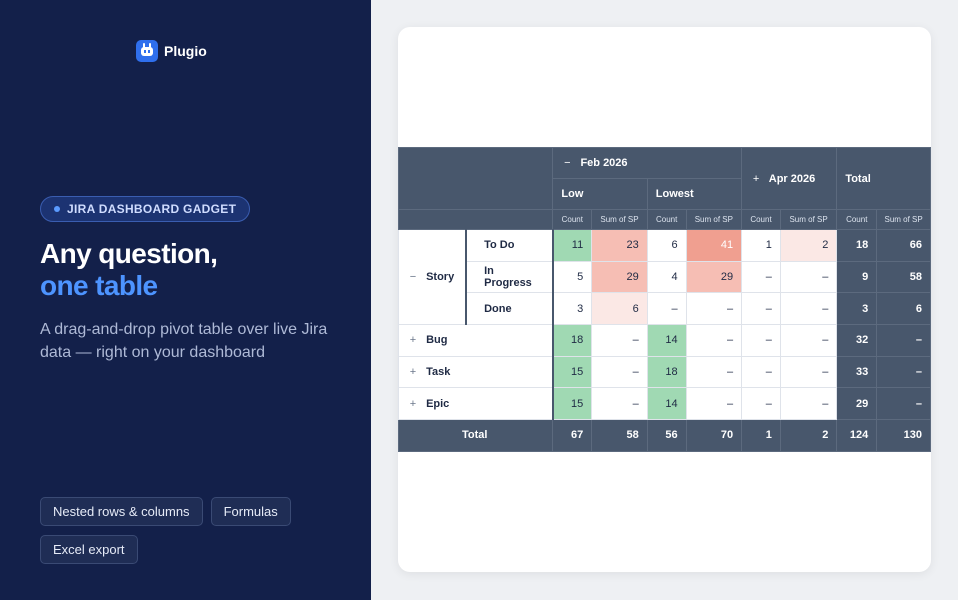  Describe the element at coordinates (147, 51) in the screenshot. I see `plugio-logo-icon` at that location.